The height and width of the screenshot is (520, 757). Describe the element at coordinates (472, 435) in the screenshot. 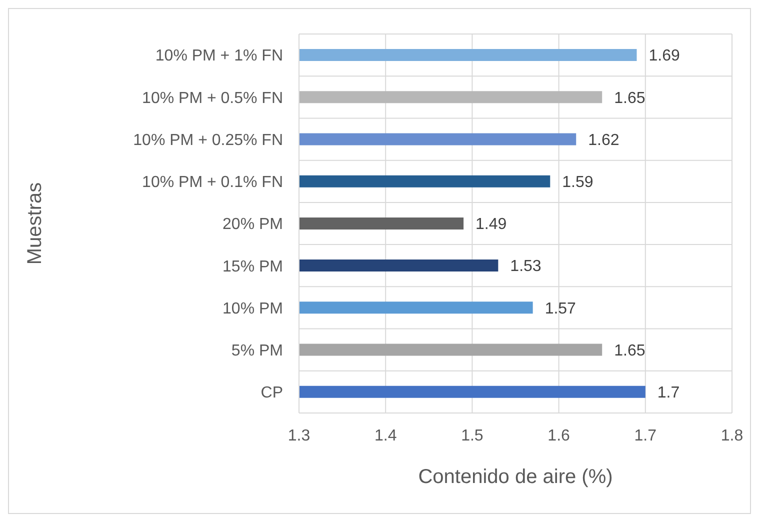

I see `x-tick-label: 1.5` at that location.